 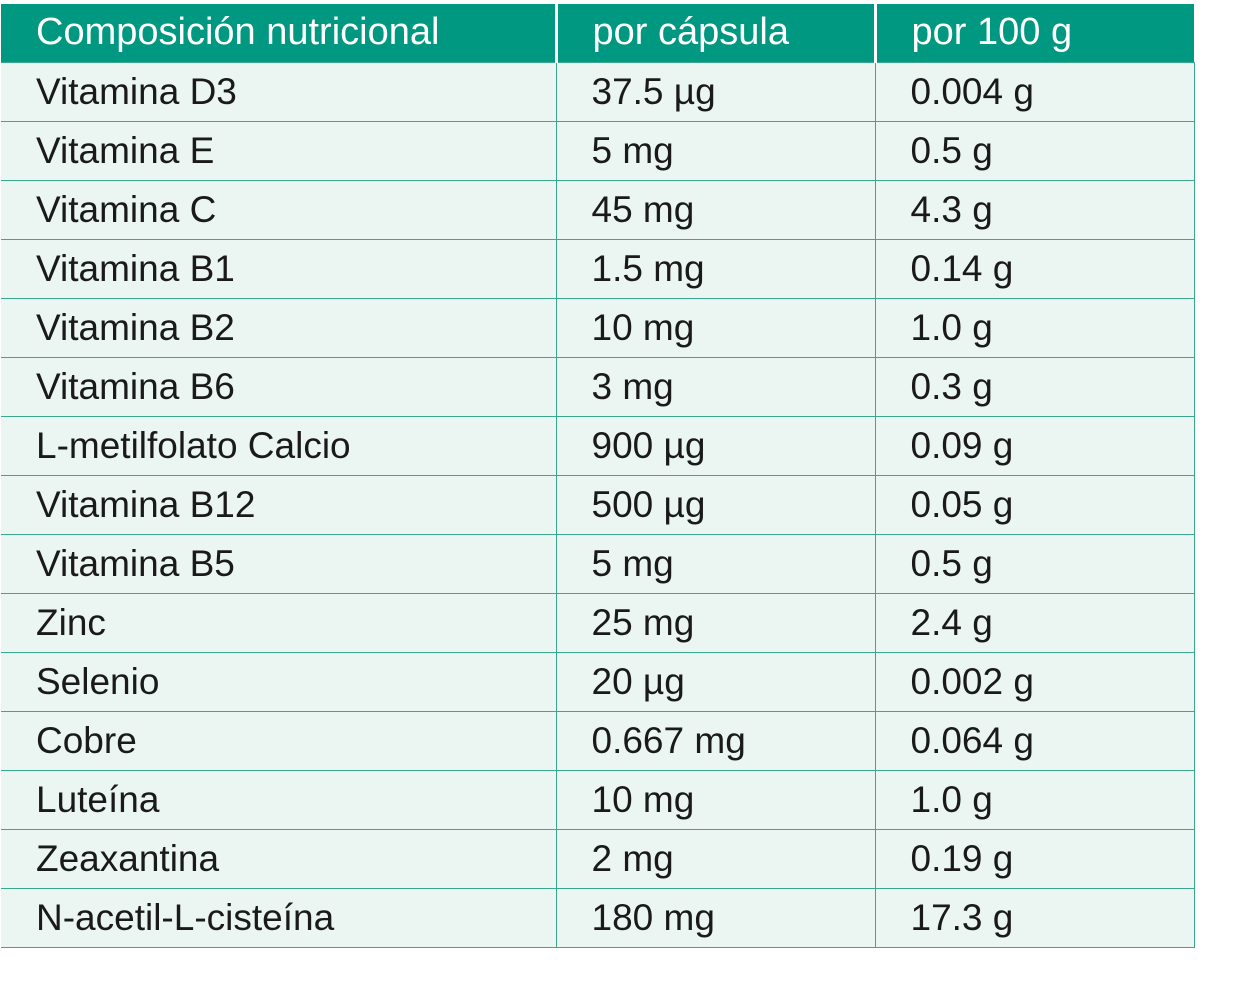 I want to click on per-100g-cell: 0.002 g, so click(x=1034, y=681).